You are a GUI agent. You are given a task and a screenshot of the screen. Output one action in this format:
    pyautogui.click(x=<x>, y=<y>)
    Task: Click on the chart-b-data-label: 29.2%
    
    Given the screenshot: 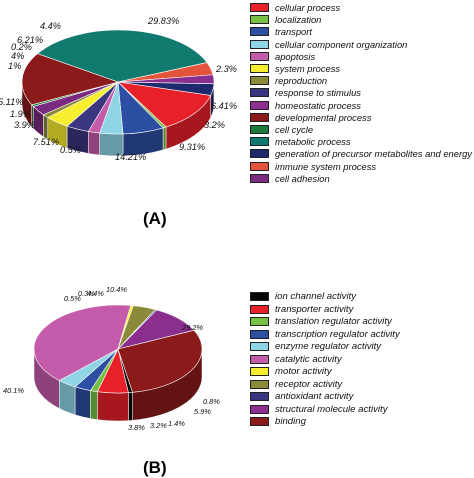 What is the action you would take?
    pyautogui.click(x=192, y=327)
    